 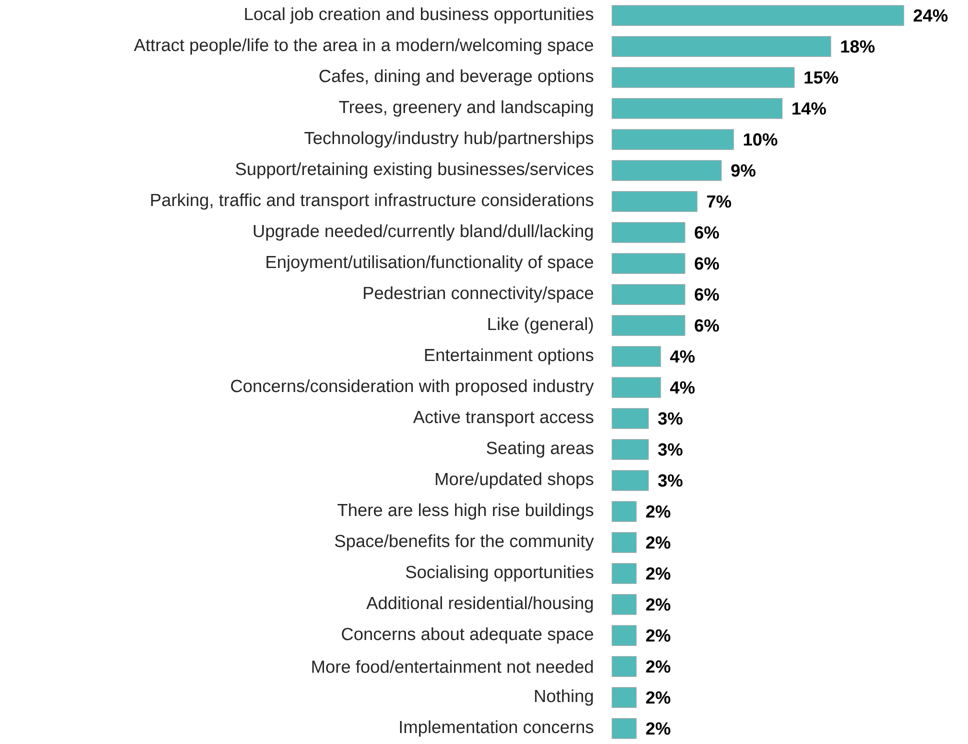 I want to click on y-tick-label: Upgrade needed/currently bland/dull/lacking, so click(x=423, y=232).